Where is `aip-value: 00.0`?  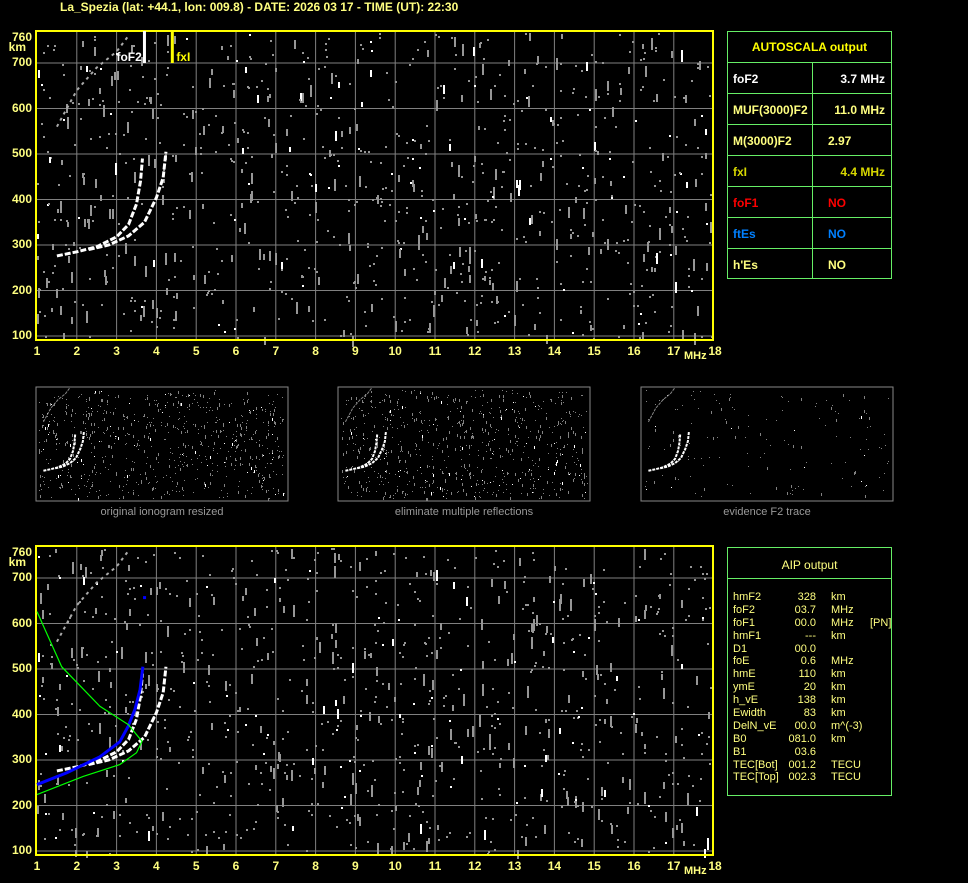
aip-value: 00.0 is located at coordinates (805, 725).